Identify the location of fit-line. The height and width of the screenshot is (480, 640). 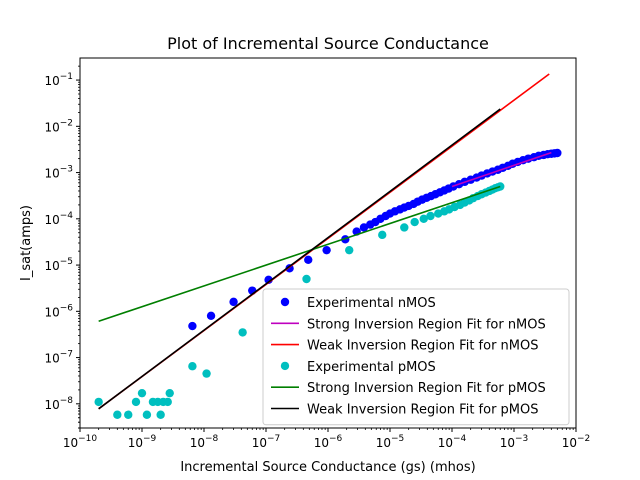
(501, 169).